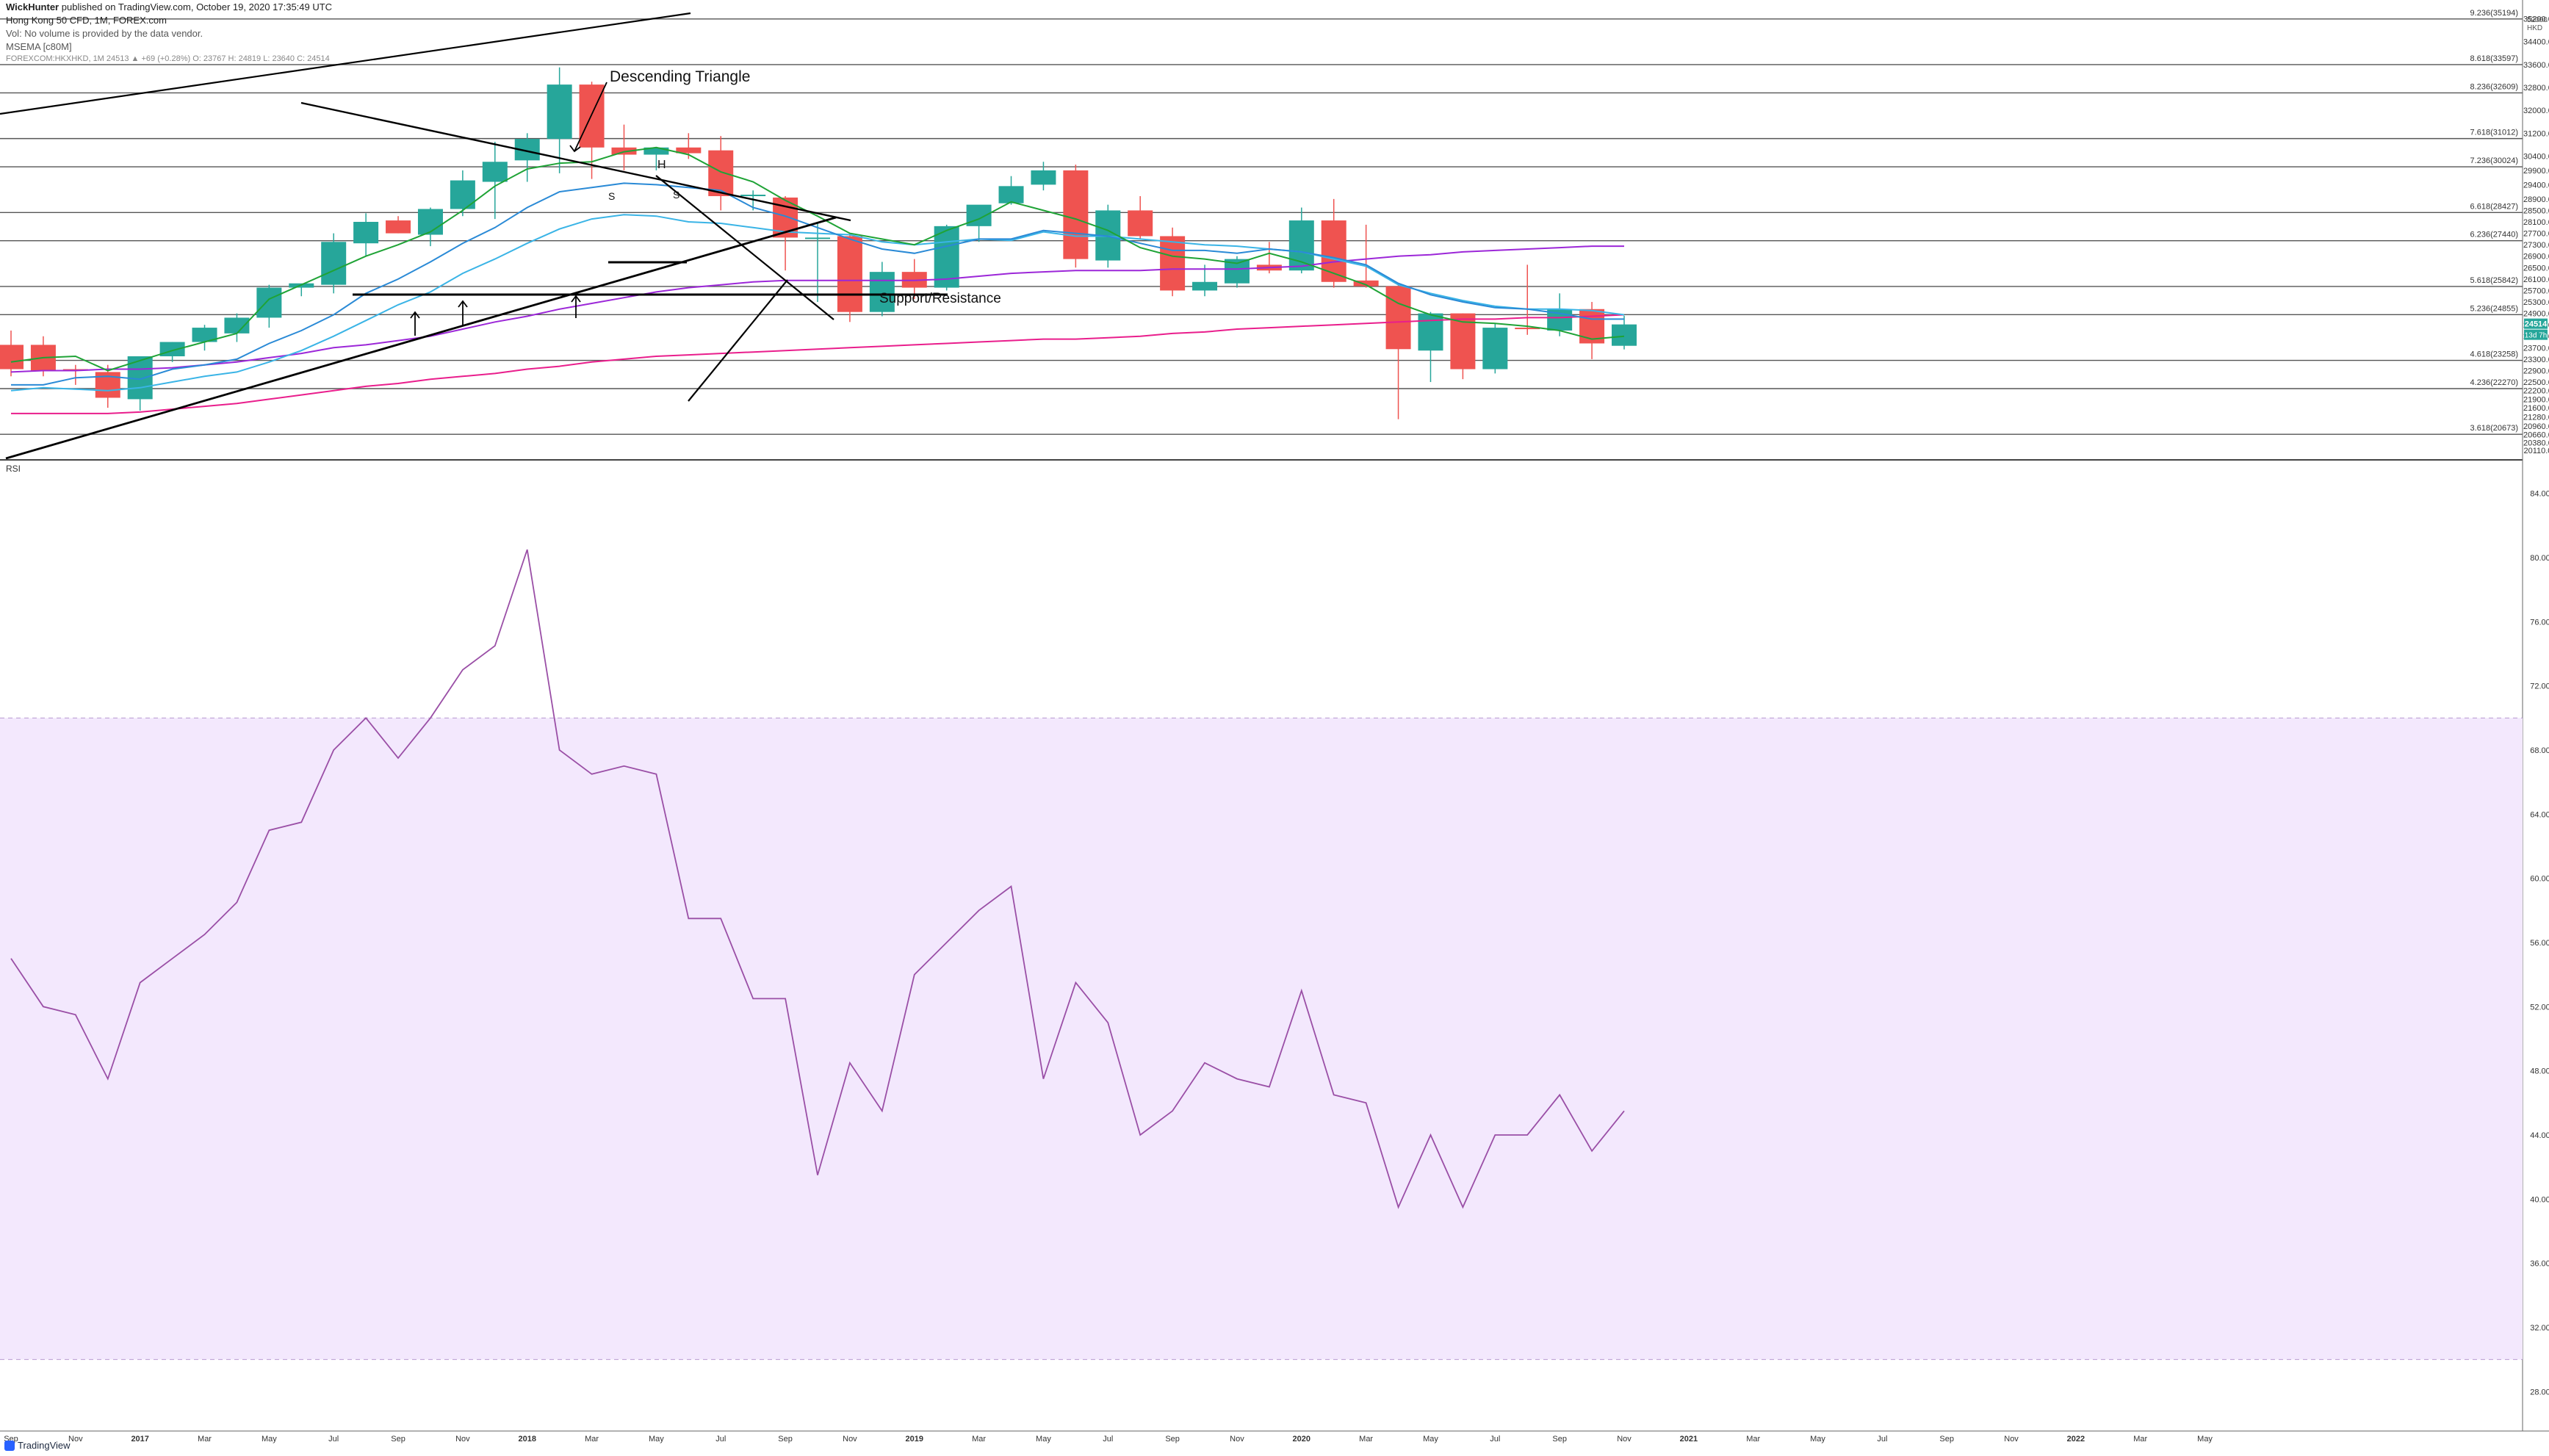 Image resolution: width=2549 pixels, height=1456 pixels. I want to click on rsi-tick: 56.00, so click(2540, 943).